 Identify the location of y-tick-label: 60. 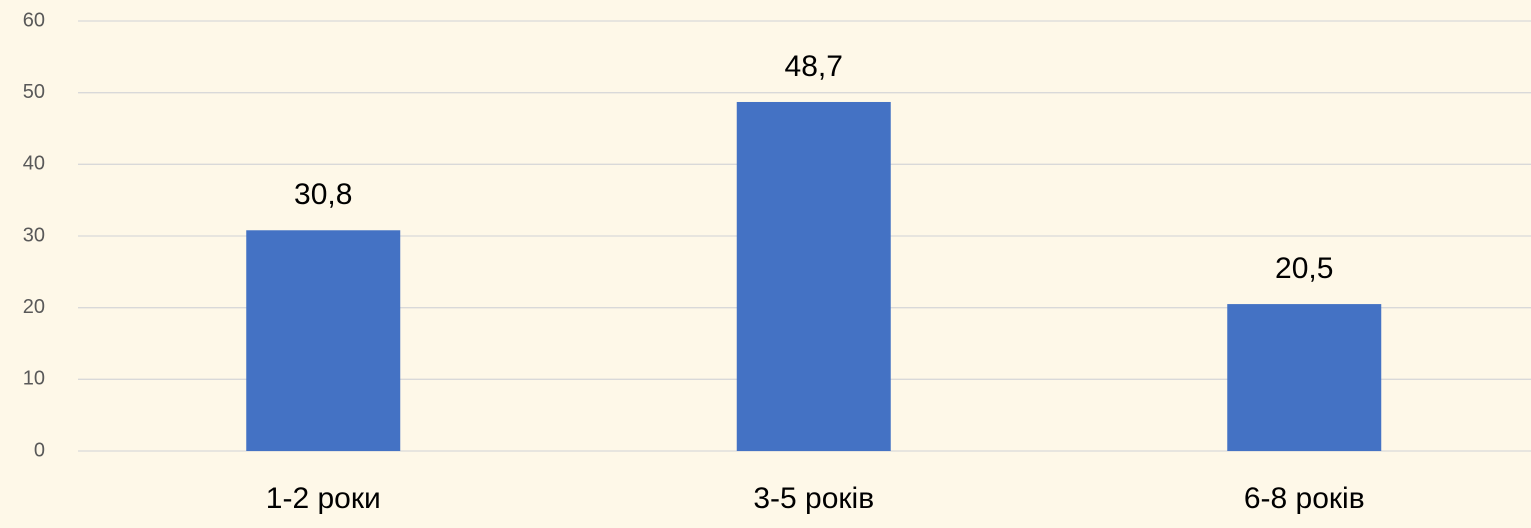
(34, 20).